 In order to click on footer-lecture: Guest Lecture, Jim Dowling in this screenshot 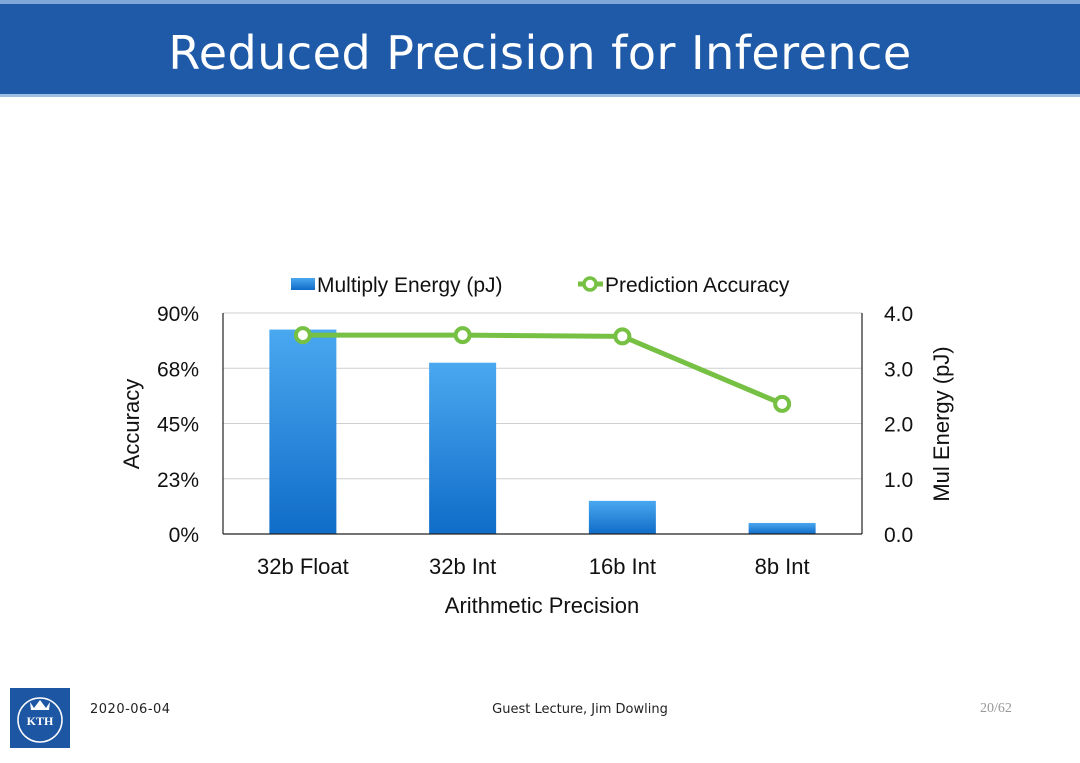, I will do `click(580, 709)`.